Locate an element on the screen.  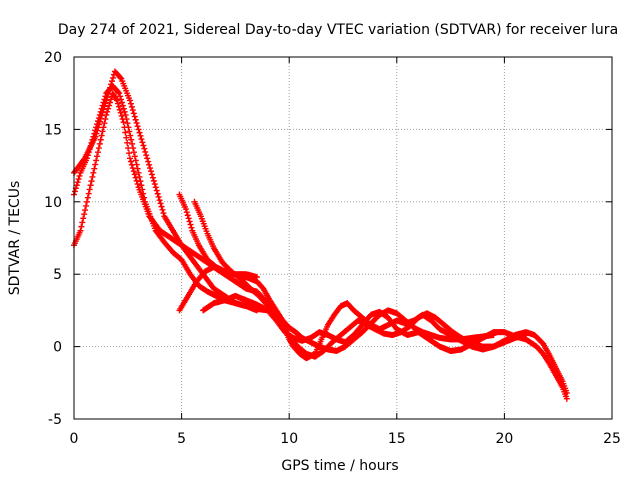
x-tick-label: 0 is located at coordinates (74, 439).